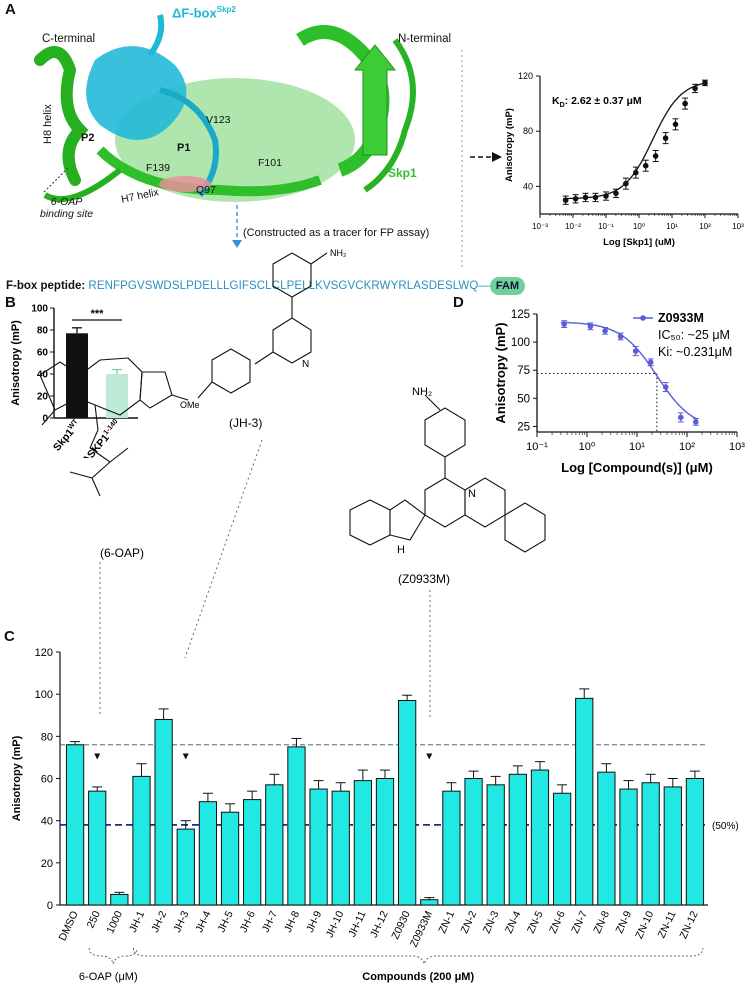 The image size is (747, 988). What do you see at coordinates (47, 864) in the screenshot?
I see `y-tick-label: 20` at bounding box center [47, 864].